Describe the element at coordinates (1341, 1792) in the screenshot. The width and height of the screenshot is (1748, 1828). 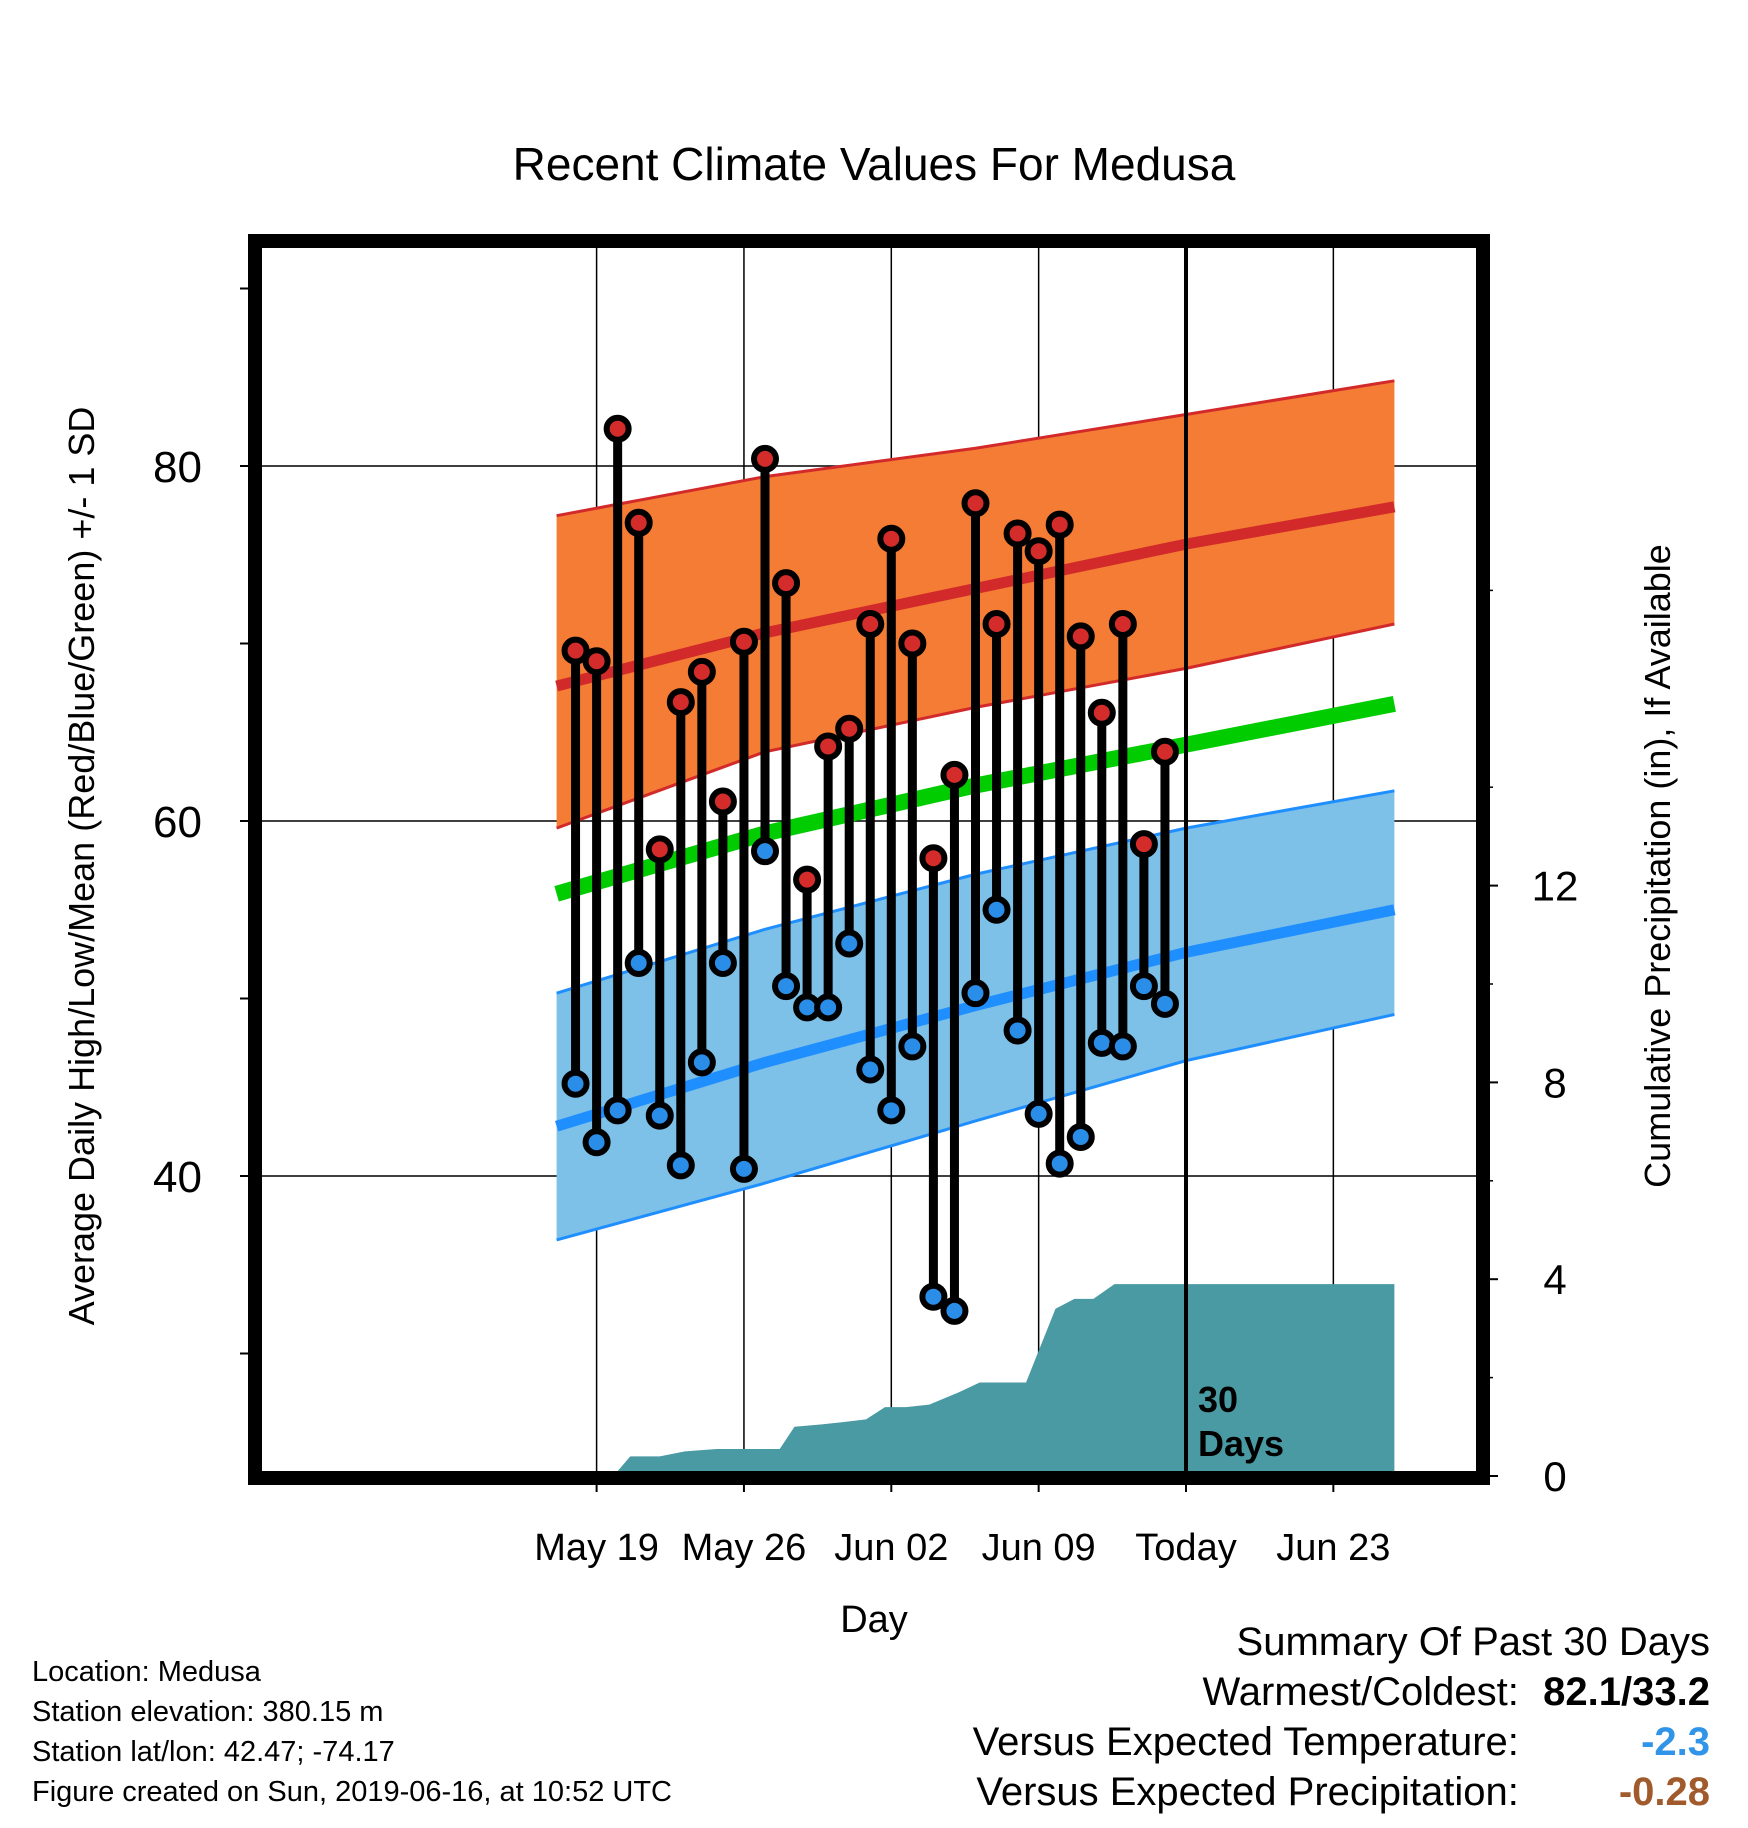
I see `summary-precip-row: Versus Expected Precipitation: -0.28` at that location.